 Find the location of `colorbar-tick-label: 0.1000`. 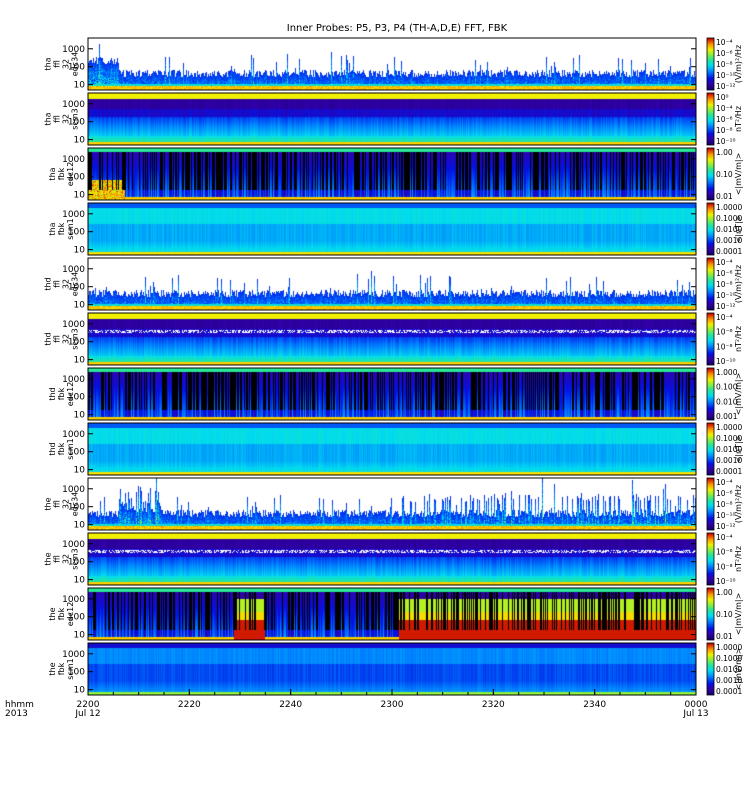

colorbar-tick-label: 0.1000 is located at coordinates (729, 218).